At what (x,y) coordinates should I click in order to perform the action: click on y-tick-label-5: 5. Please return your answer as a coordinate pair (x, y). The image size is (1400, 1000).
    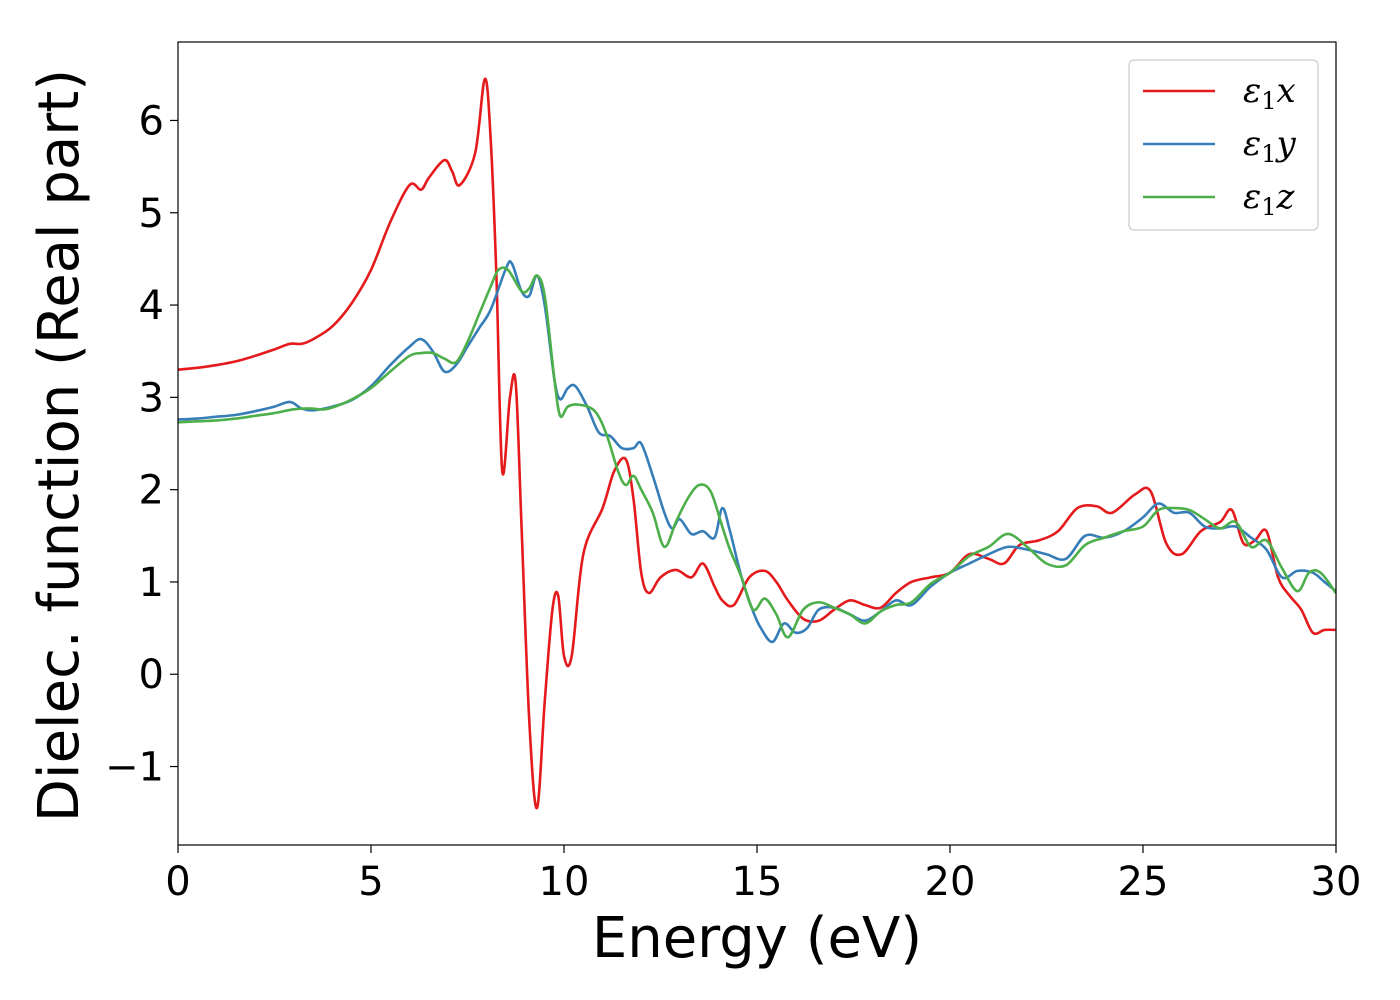
    Looking at the image, I should click on (151, 214).